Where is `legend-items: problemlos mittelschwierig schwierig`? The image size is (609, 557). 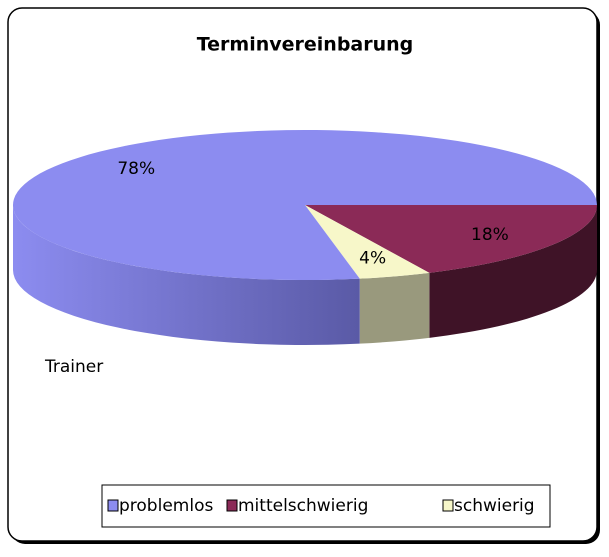
legend-items: problemlos mittelschwierig schwierig is located at coordinates (321, 506).